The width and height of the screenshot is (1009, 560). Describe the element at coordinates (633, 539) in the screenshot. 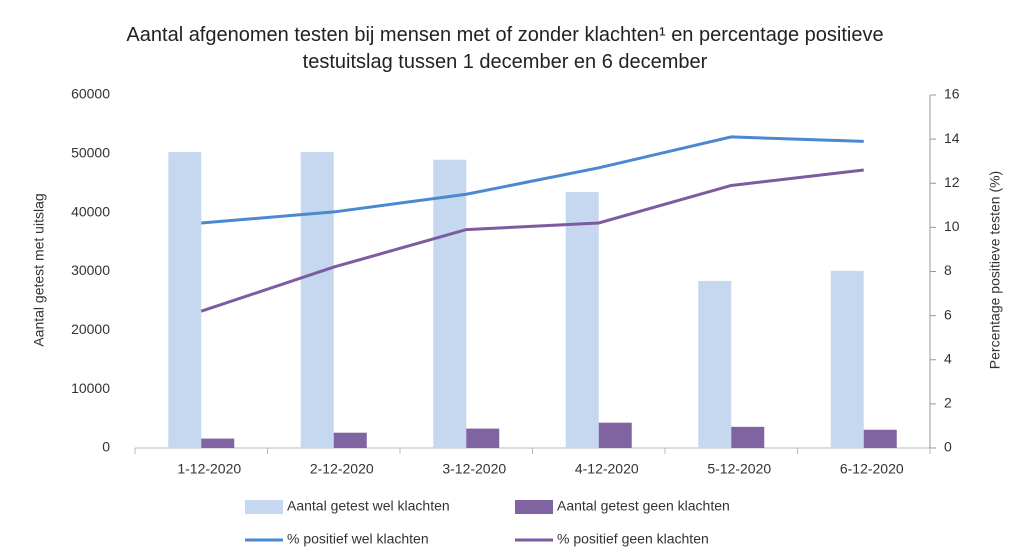

I see `legend-label: % positief geen klachten` at that location.